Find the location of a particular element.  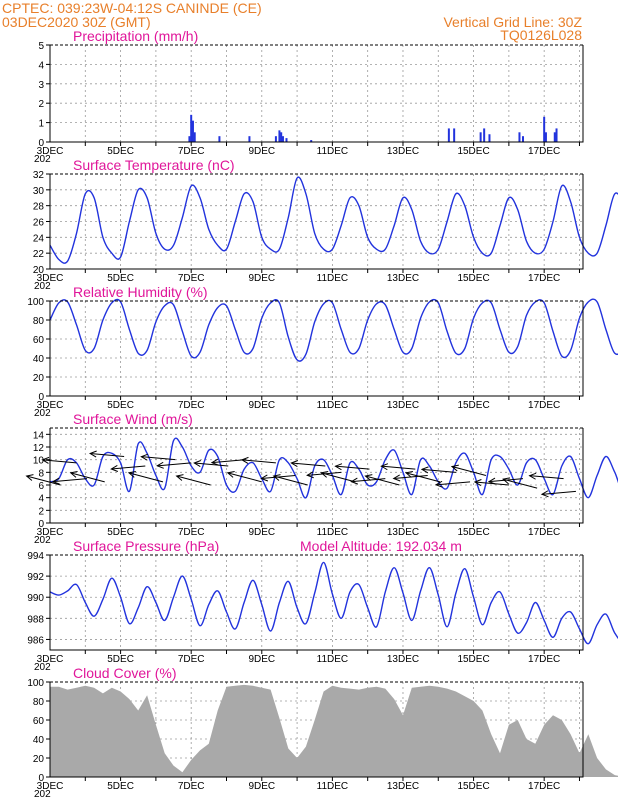

y-tick-label: 100 is located at coordinates (35, 302).